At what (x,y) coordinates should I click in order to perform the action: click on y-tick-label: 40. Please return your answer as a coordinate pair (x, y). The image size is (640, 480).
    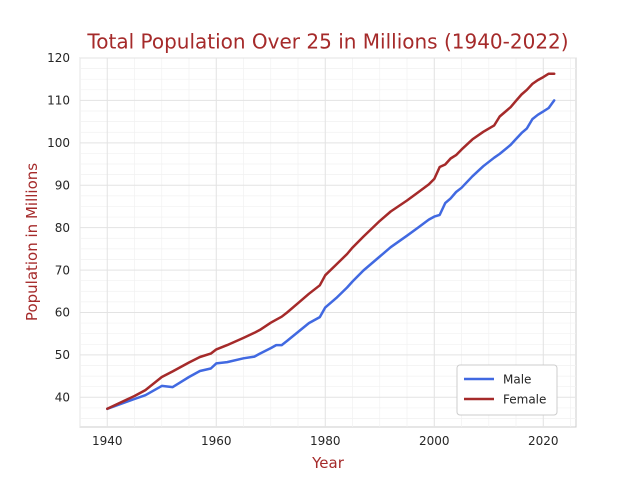
    Looking at the image, I should click on (62, 398).